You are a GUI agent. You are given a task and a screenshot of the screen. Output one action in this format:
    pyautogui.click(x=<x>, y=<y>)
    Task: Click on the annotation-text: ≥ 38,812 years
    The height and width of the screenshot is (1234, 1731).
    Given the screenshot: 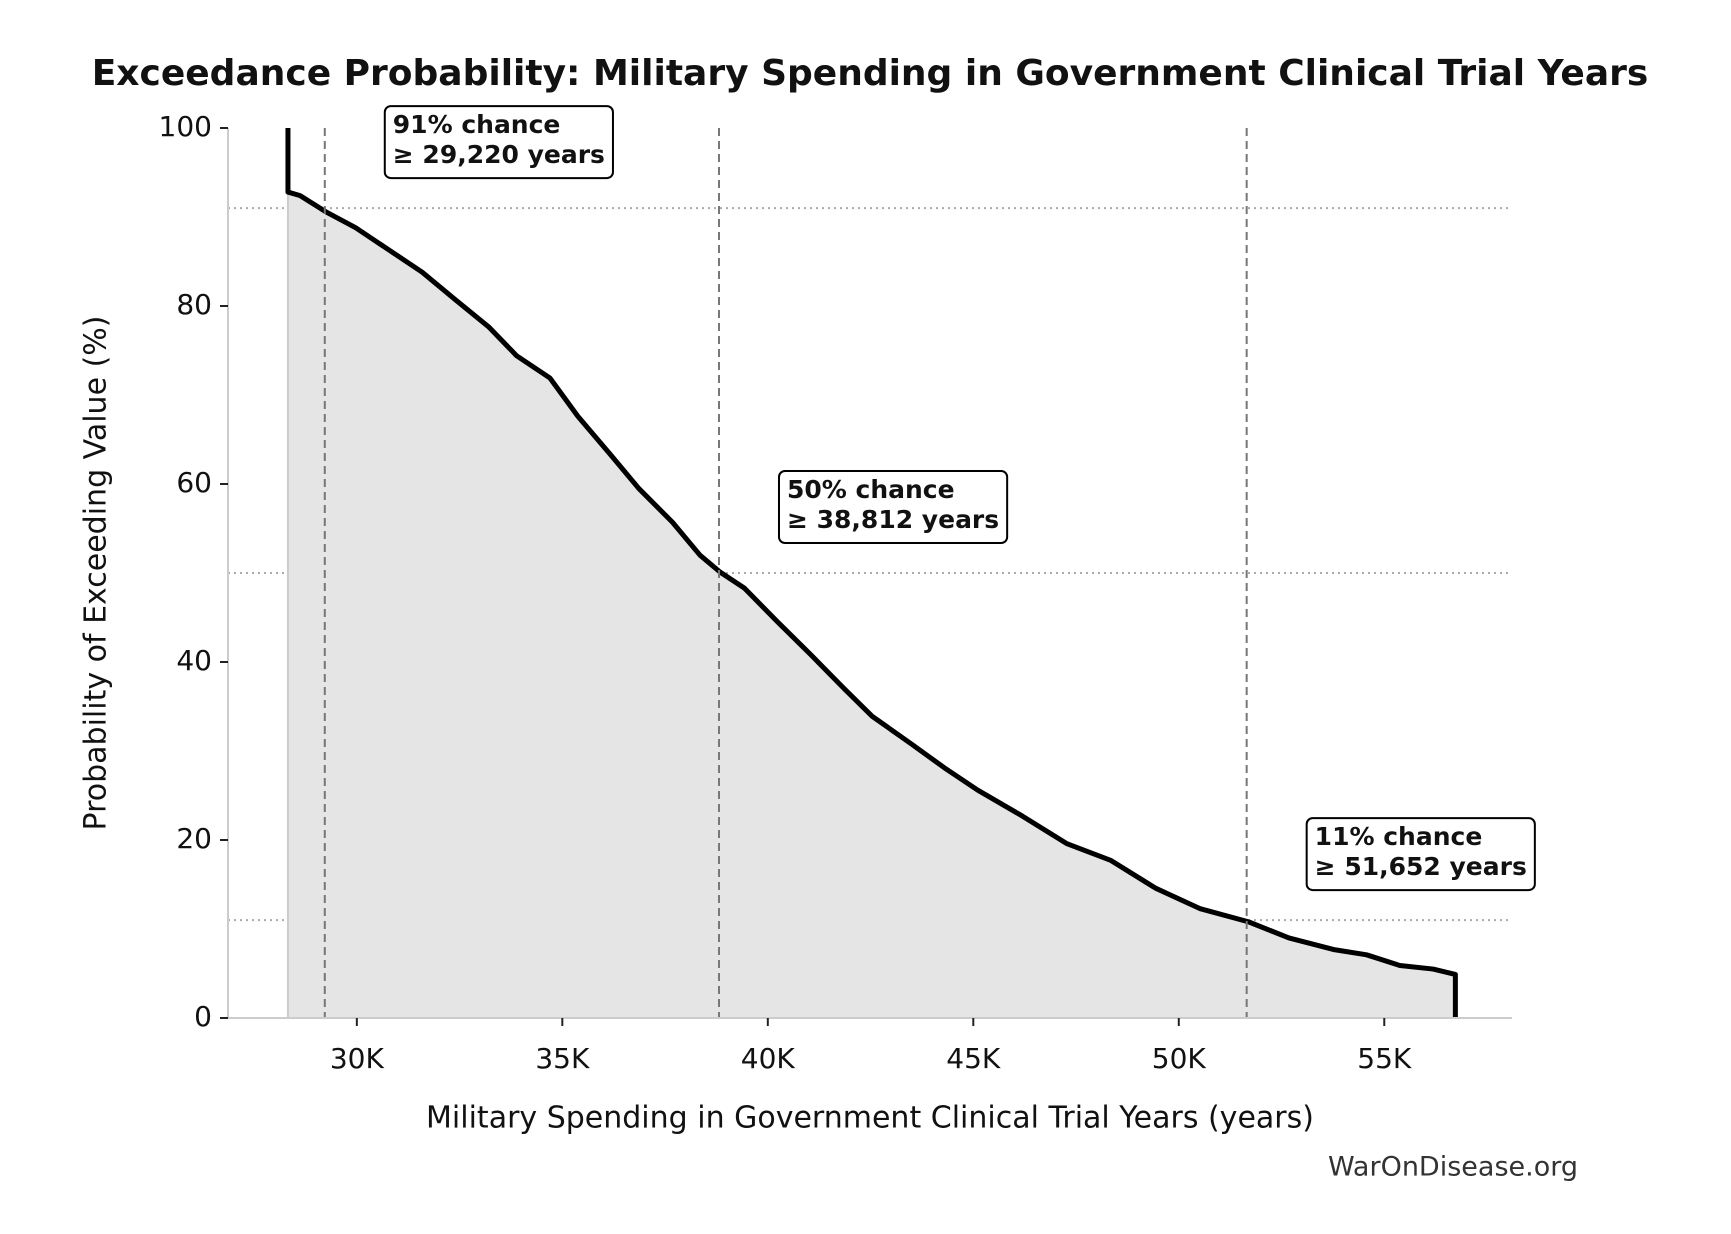 What is the action you would take?
    pyautogui.click(x=893, y=519)
    